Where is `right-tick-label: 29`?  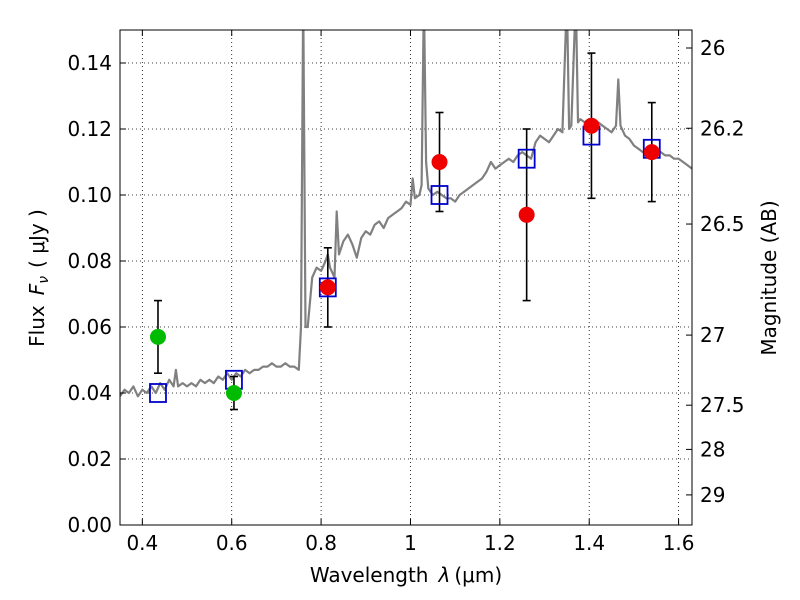
right-tick-label: 29 is located at coordinates (712, 495).